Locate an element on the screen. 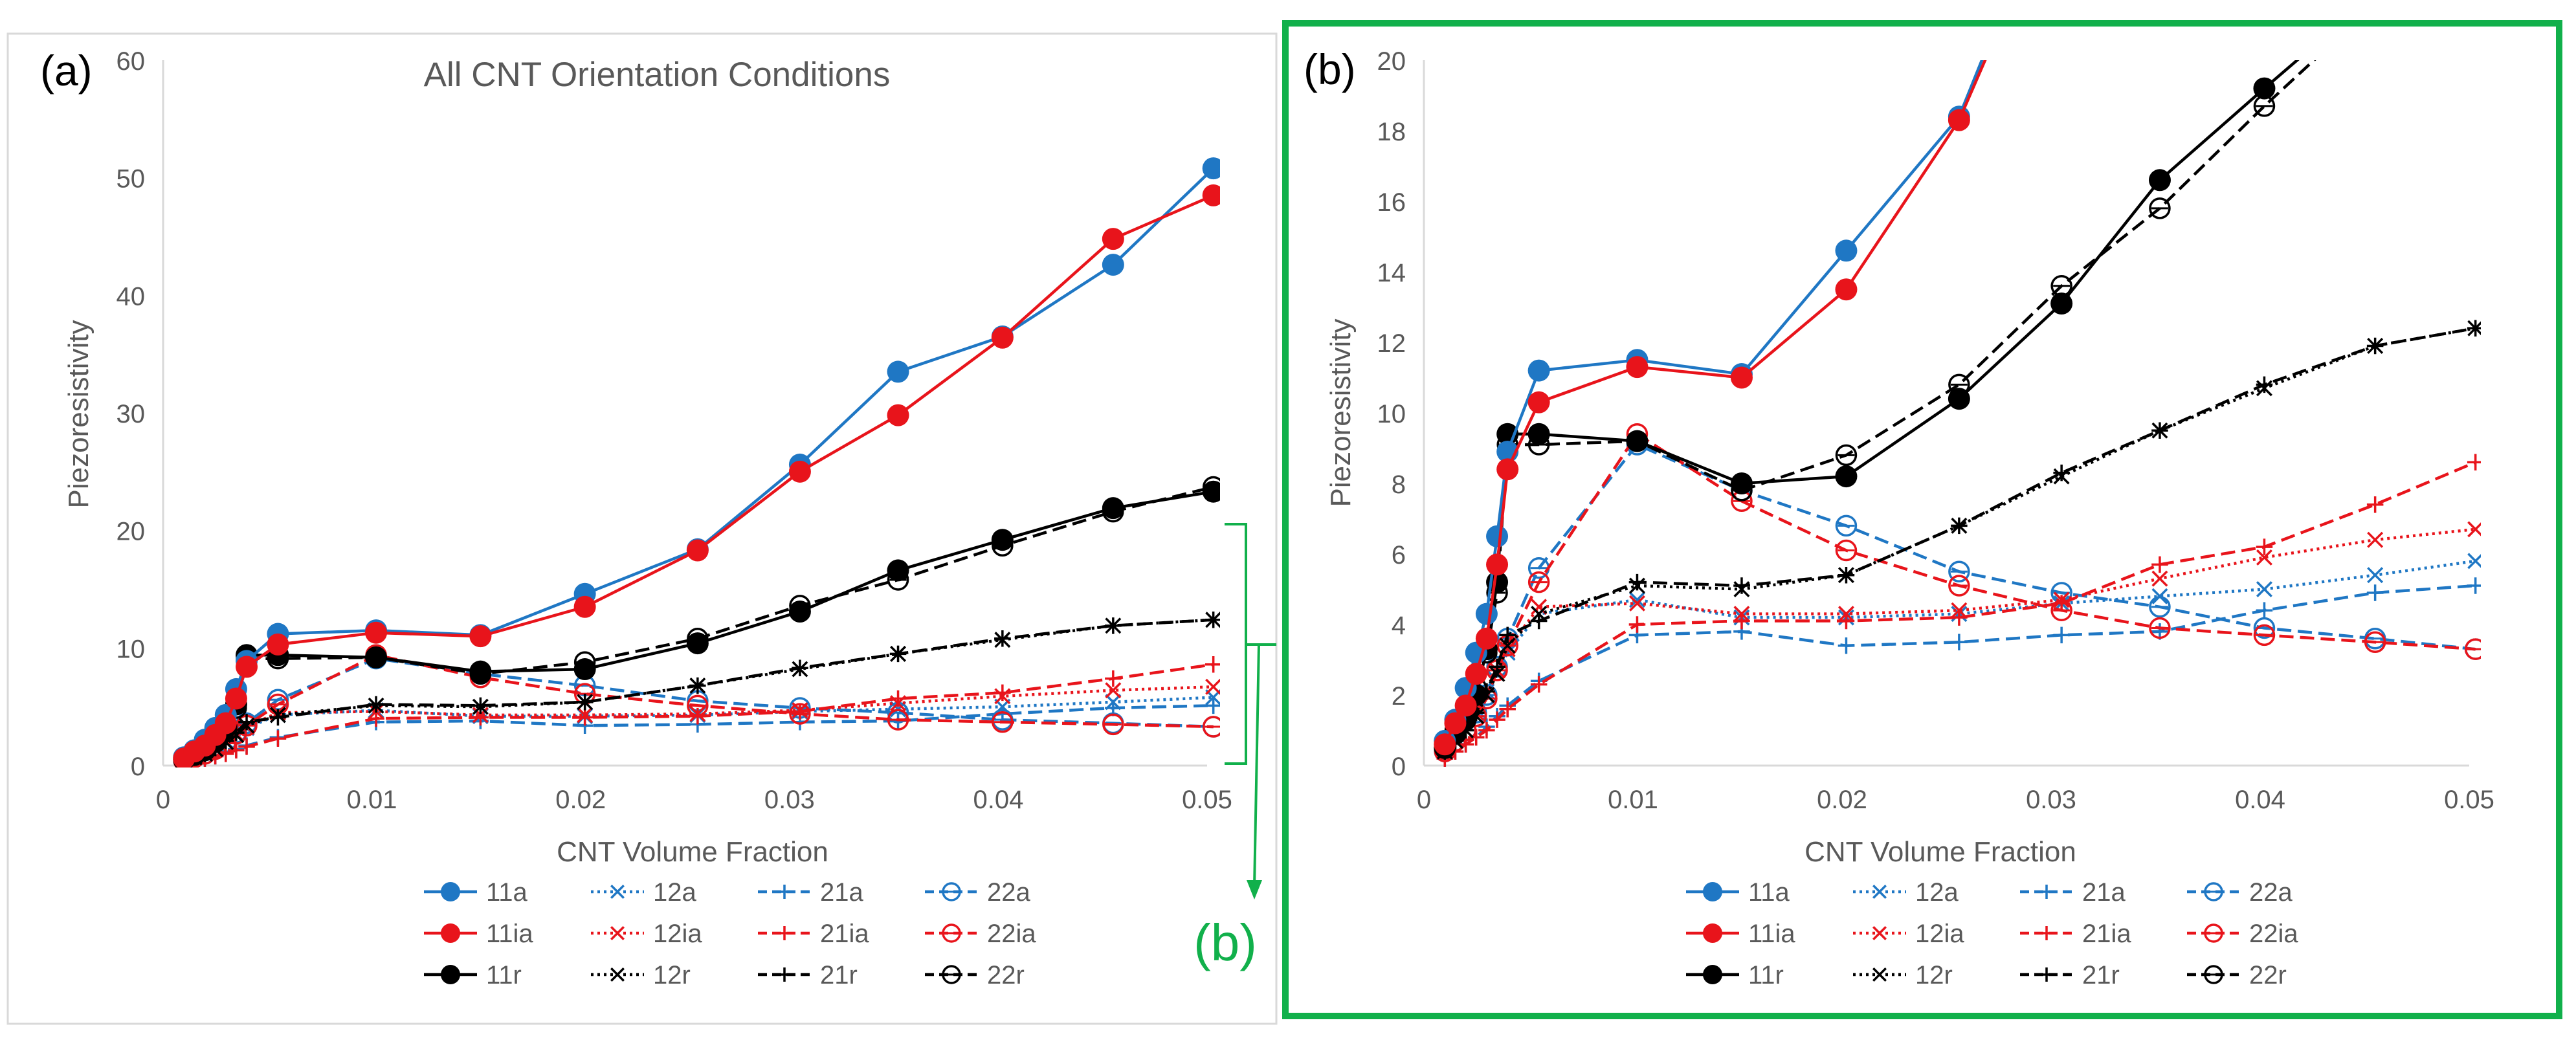 This screenshot has height=1038, width=2576. panel-a-legend: 11a 12a 21a 22a 11ia 12ia 21ia 22ia 11r 12r 21r 22r is located at coordinates (730, 934).